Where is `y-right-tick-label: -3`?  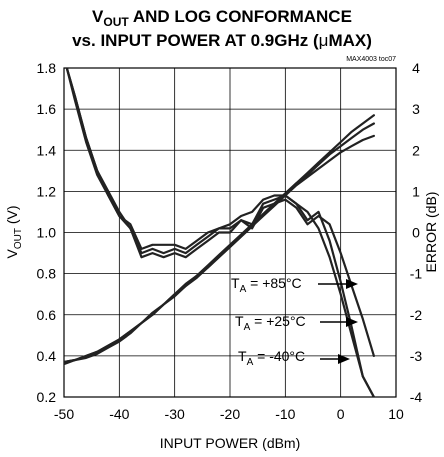
y-right-tick-label: -3 is located at coordinates (416, 356).